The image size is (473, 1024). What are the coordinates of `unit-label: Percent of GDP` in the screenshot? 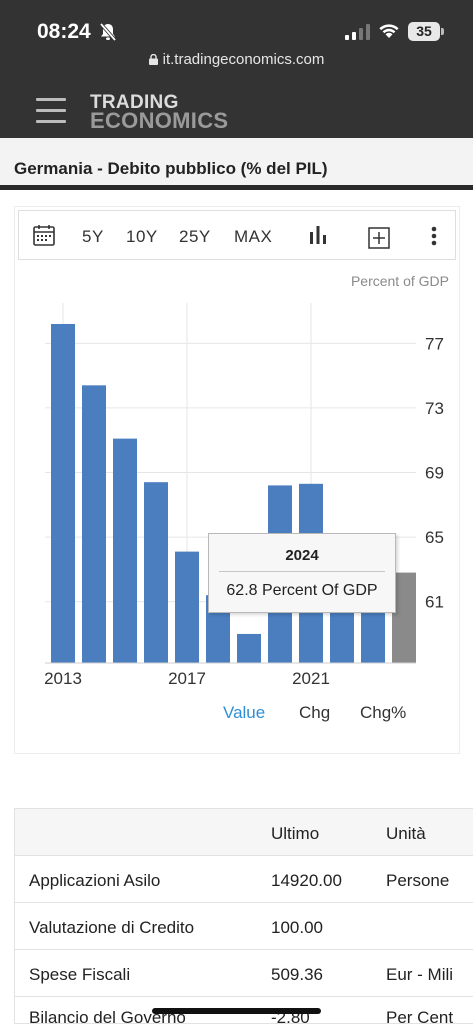 It's located at (400, 281).